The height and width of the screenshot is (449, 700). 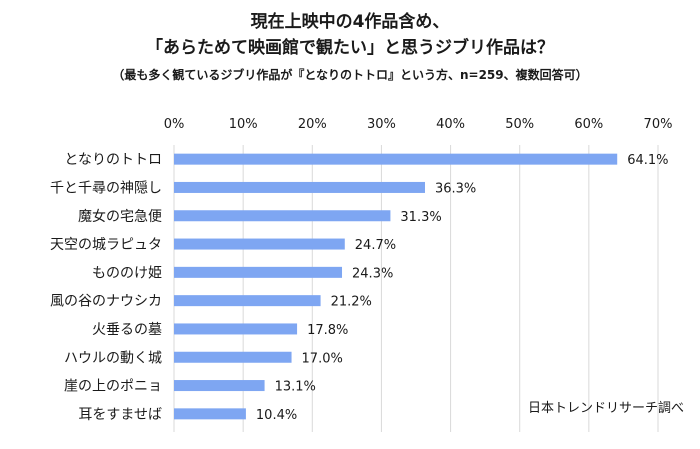 What do you see at coordinates (647, 160) in the screenshot?
I see `data-label: 64.1%` at bounding box center [647, 160].